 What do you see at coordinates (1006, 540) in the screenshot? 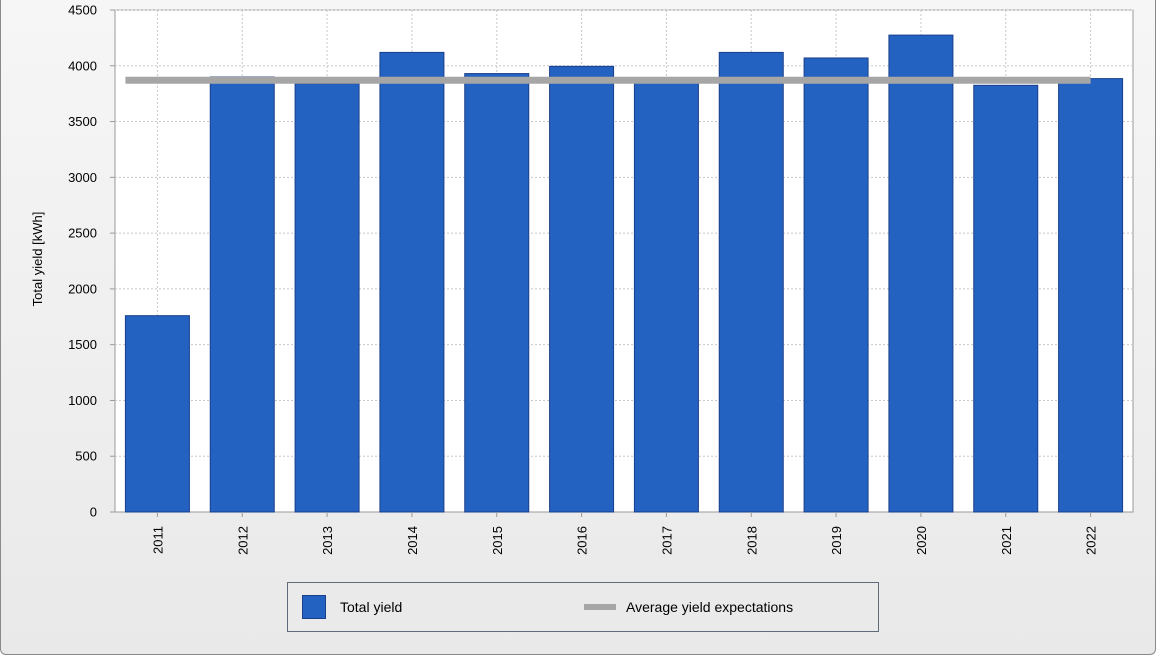
I see `x-tick-label-2021: 2021` at bounding box center [1006, 540].